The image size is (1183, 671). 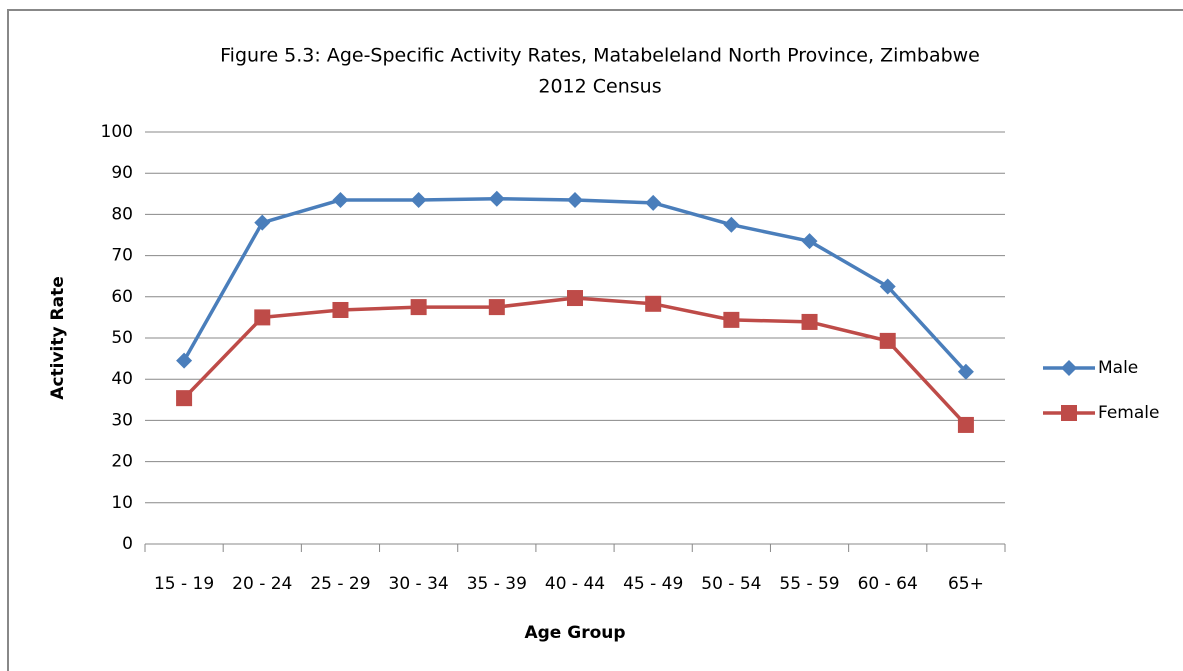 I want to click on x-tick-label: 50 - 54, so click(x=731, y=584).